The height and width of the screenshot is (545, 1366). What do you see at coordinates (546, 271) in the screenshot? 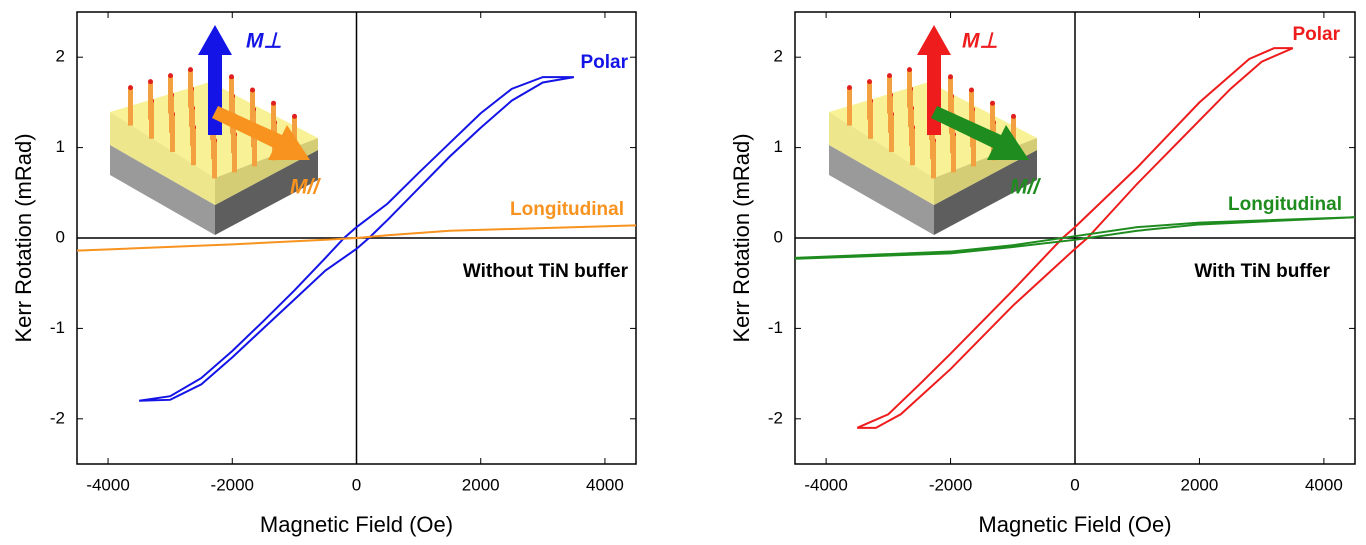
I see `annotation: Without TiN buffer` at bounding box center [546, 271].